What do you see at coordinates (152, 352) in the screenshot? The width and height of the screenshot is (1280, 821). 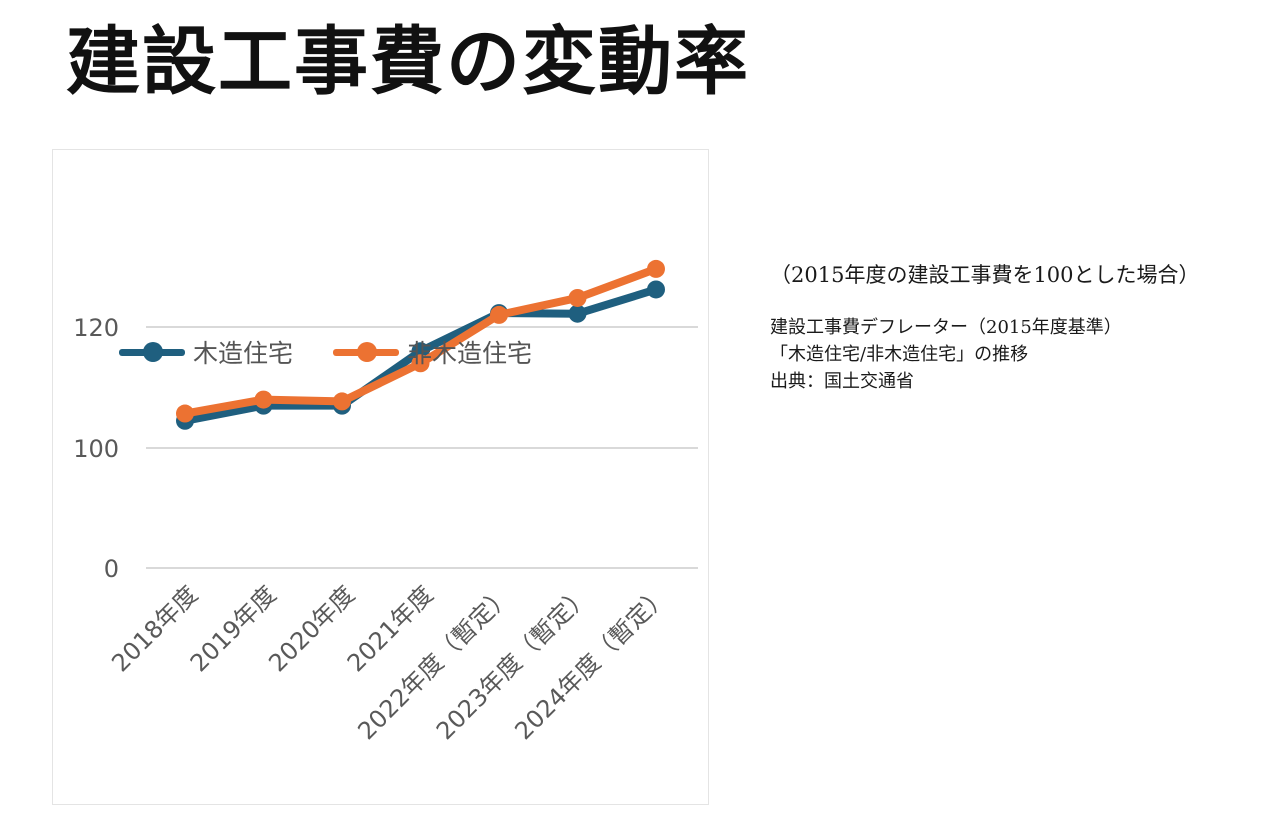 I see `legend-swatch-wood` at bounding box center [152, 352].